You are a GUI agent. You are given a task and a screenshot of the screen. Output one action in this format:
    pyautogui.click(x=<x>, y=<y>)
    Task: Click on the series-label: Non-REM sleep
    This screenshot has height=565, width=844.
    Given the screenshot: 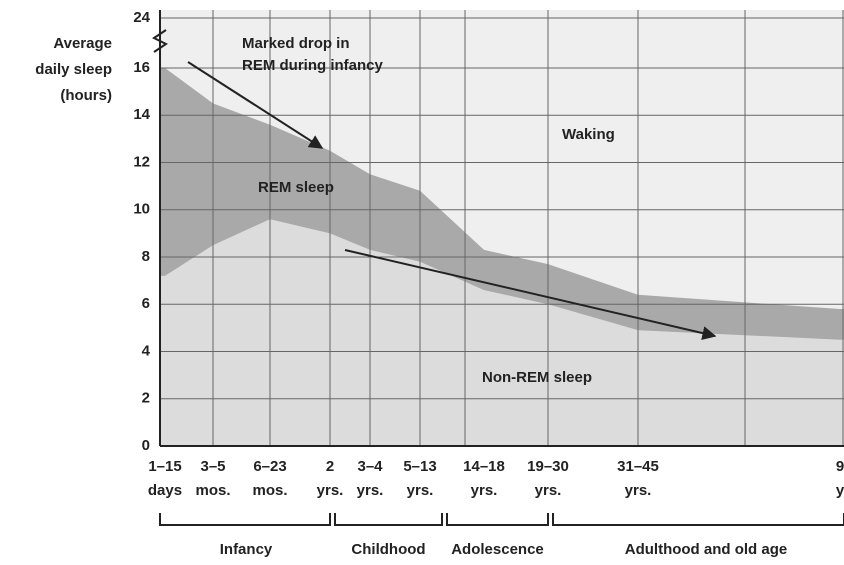 What is the action you would take?
    pyautogui.click(x=537, y=377)
    